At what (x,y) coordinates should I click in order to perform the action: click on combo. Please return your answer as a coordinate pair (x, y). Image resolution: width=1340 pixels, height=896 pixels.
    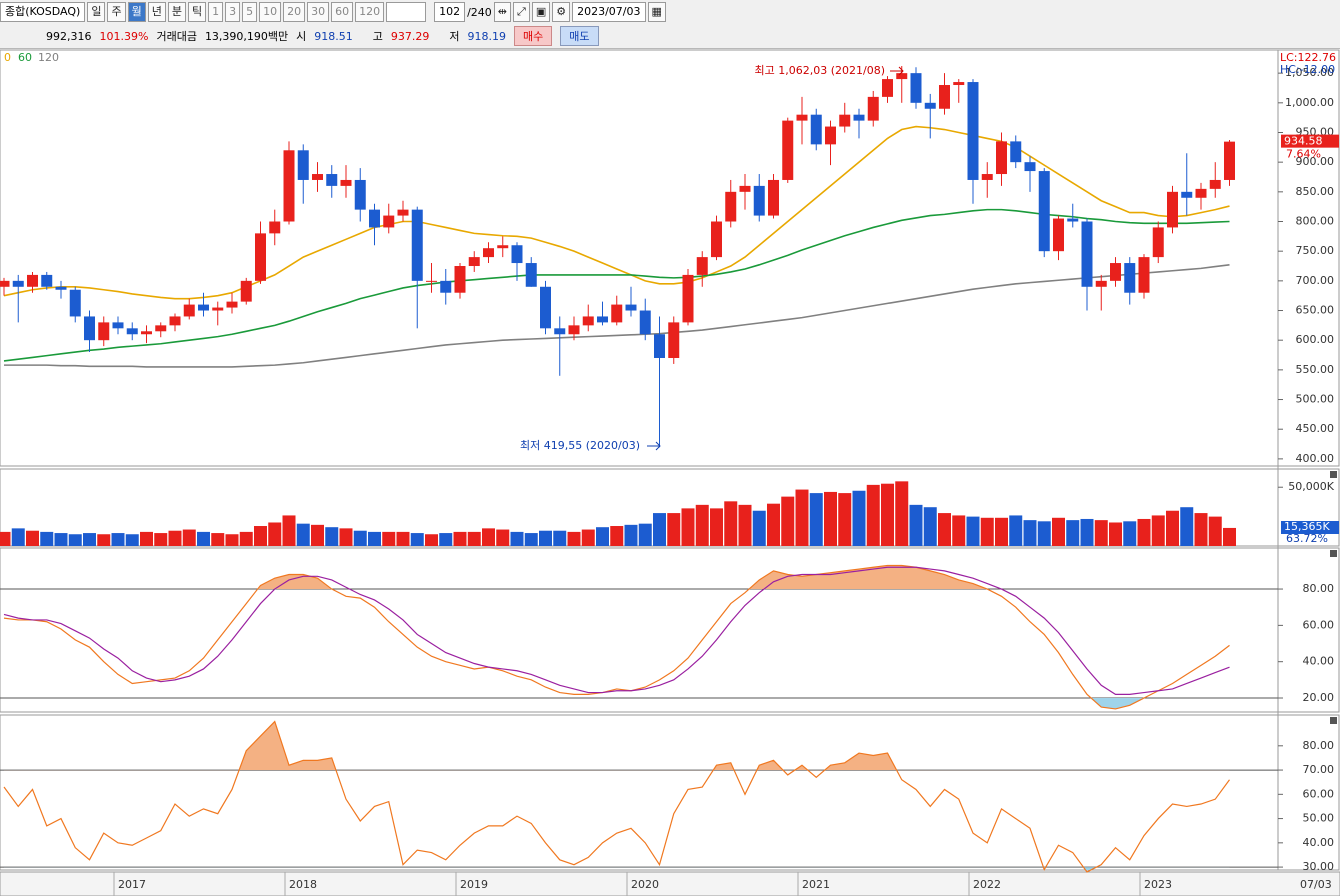
    Looking at the image, I should click on (406, 12).